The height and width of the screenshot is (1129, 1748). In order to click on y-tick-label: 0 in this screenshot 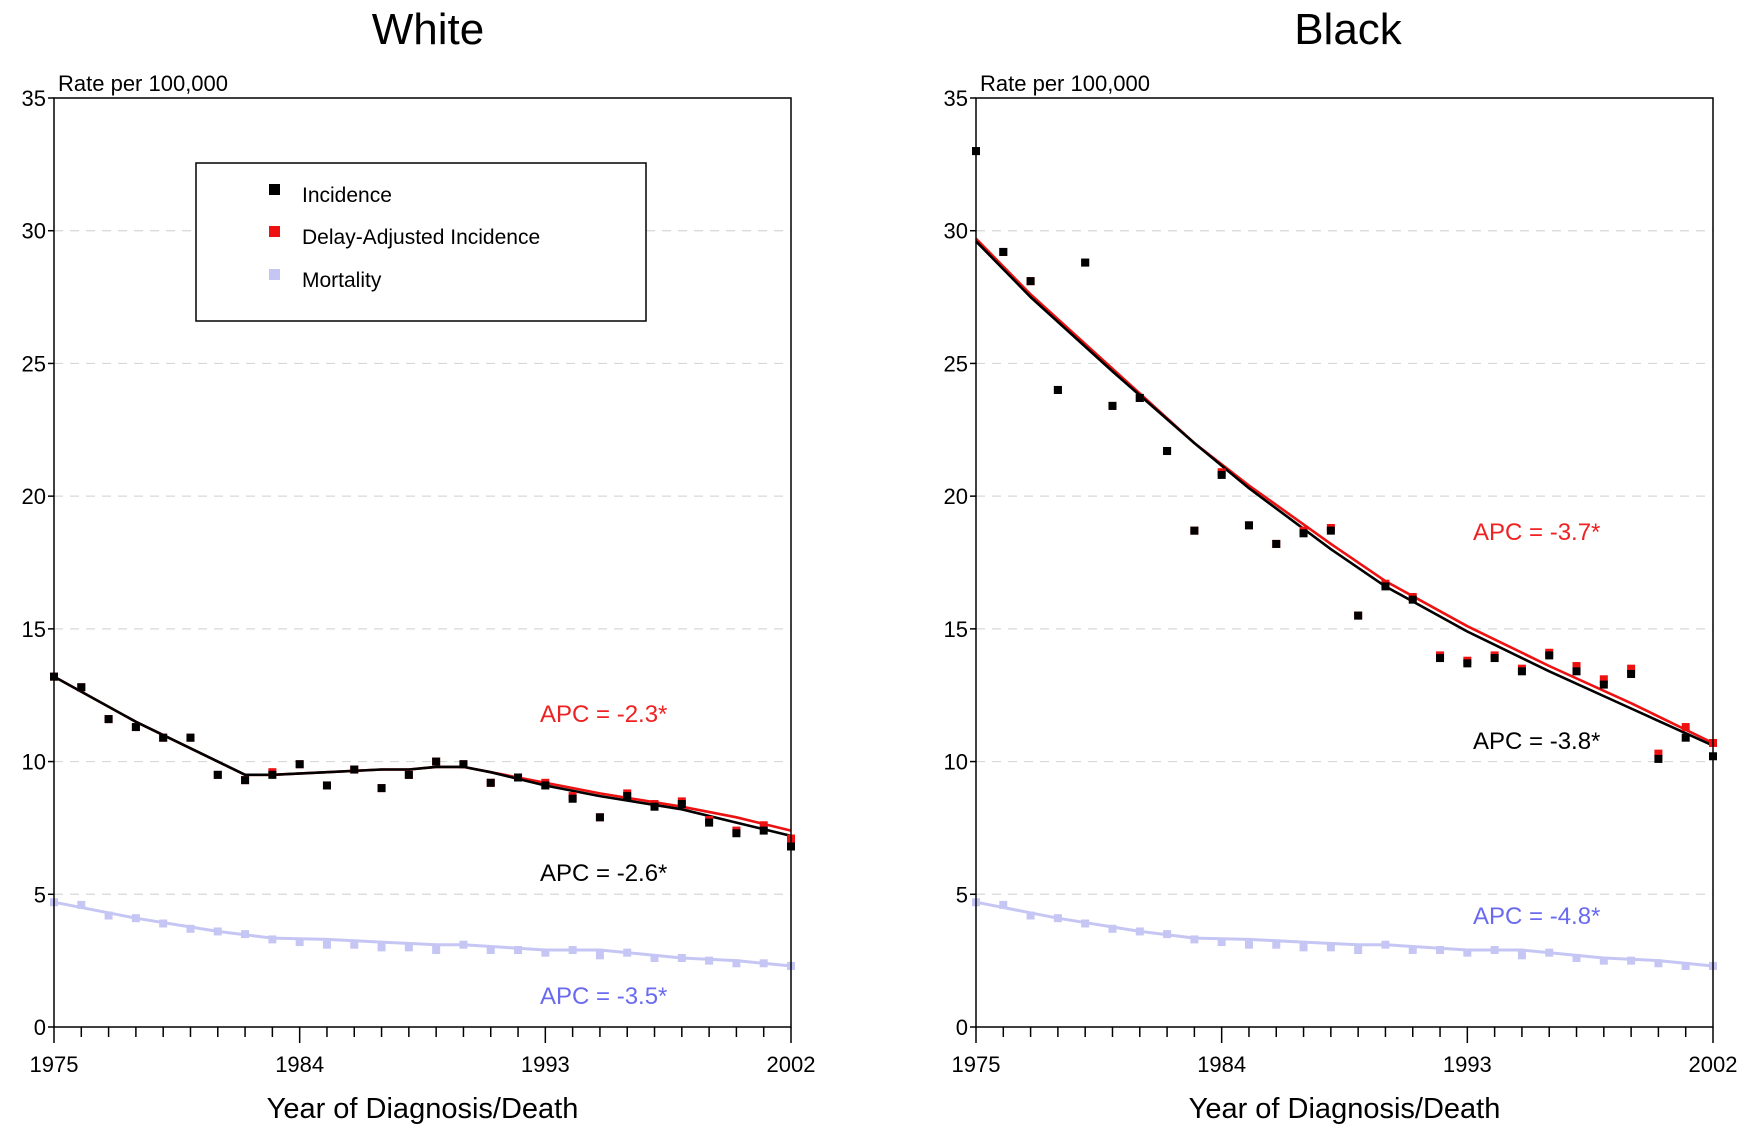, I will do `click(962, 1027)`.